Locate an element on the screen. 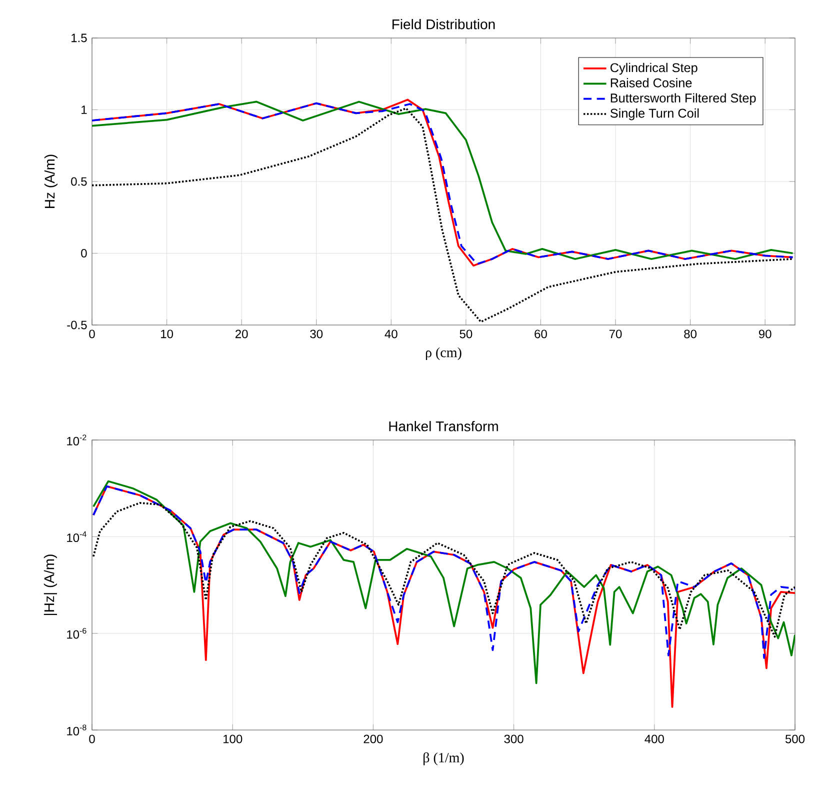  legend-label: Cylindrical Step is located at coordinates (654, 68).